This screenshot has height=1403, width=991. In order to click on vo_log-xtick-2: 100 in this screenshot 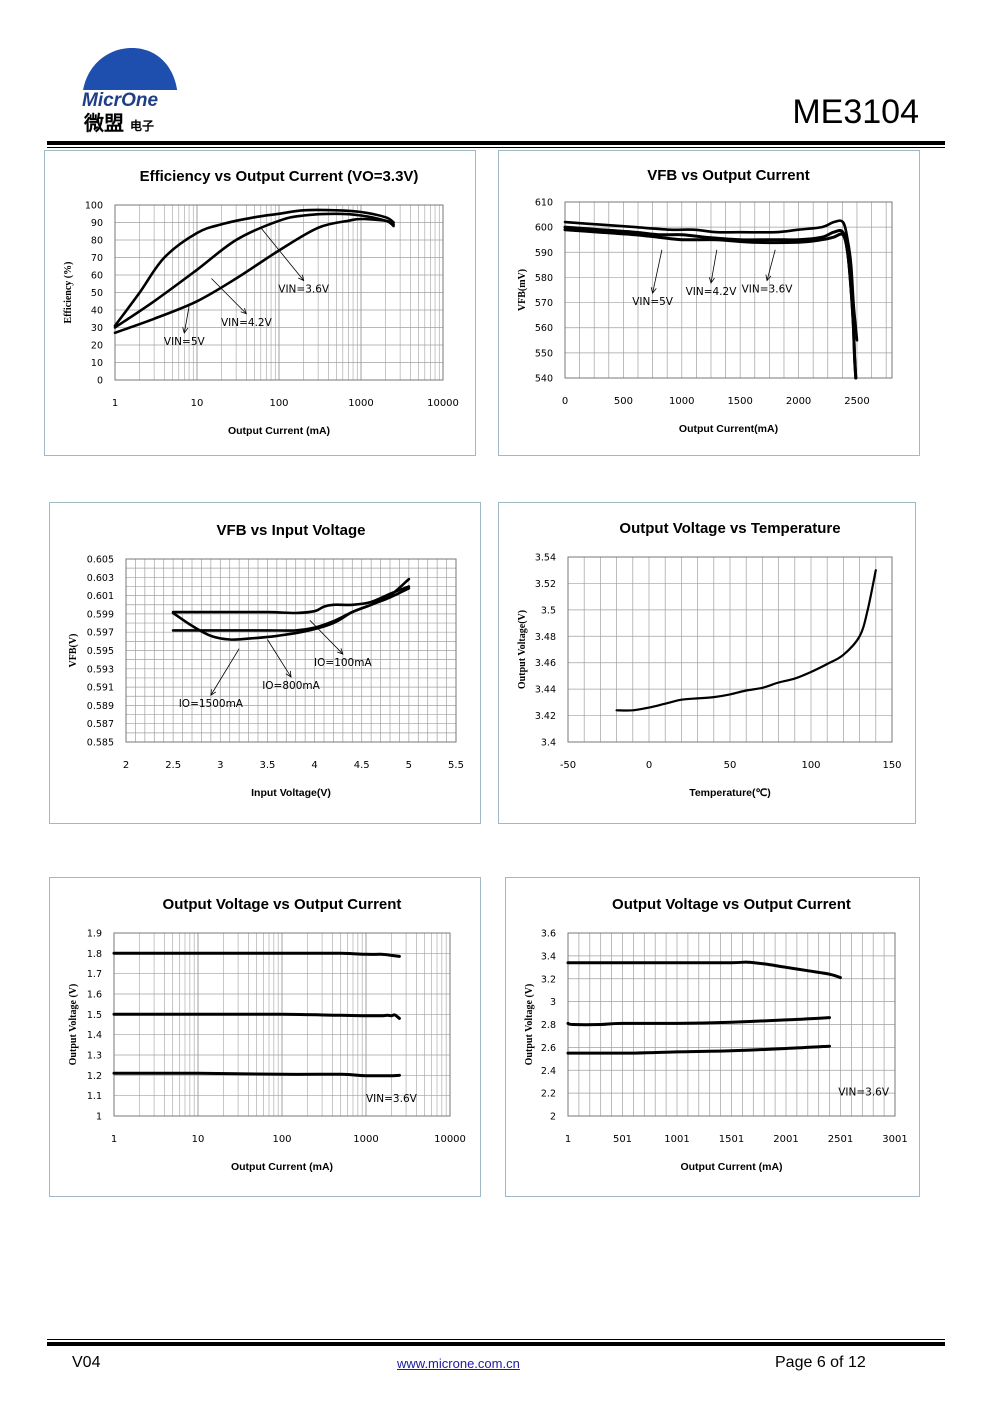, I will do `click(281, 1139)`.